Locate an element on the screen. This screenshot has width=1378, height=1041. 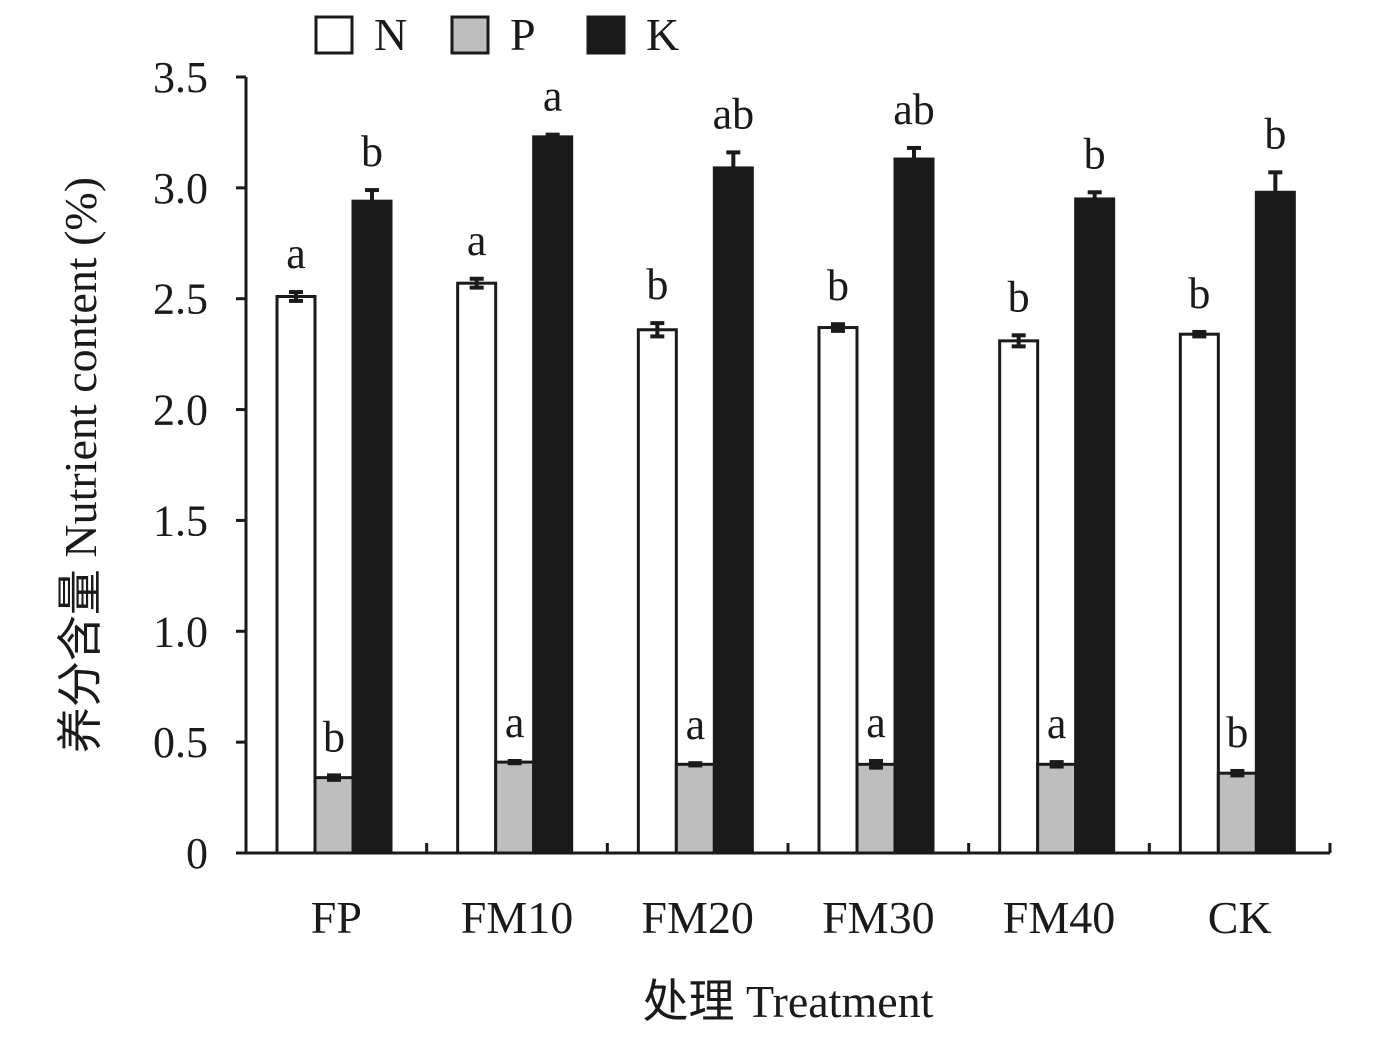
y-tick-label: 2.0 is located at coordinates (180, 410).